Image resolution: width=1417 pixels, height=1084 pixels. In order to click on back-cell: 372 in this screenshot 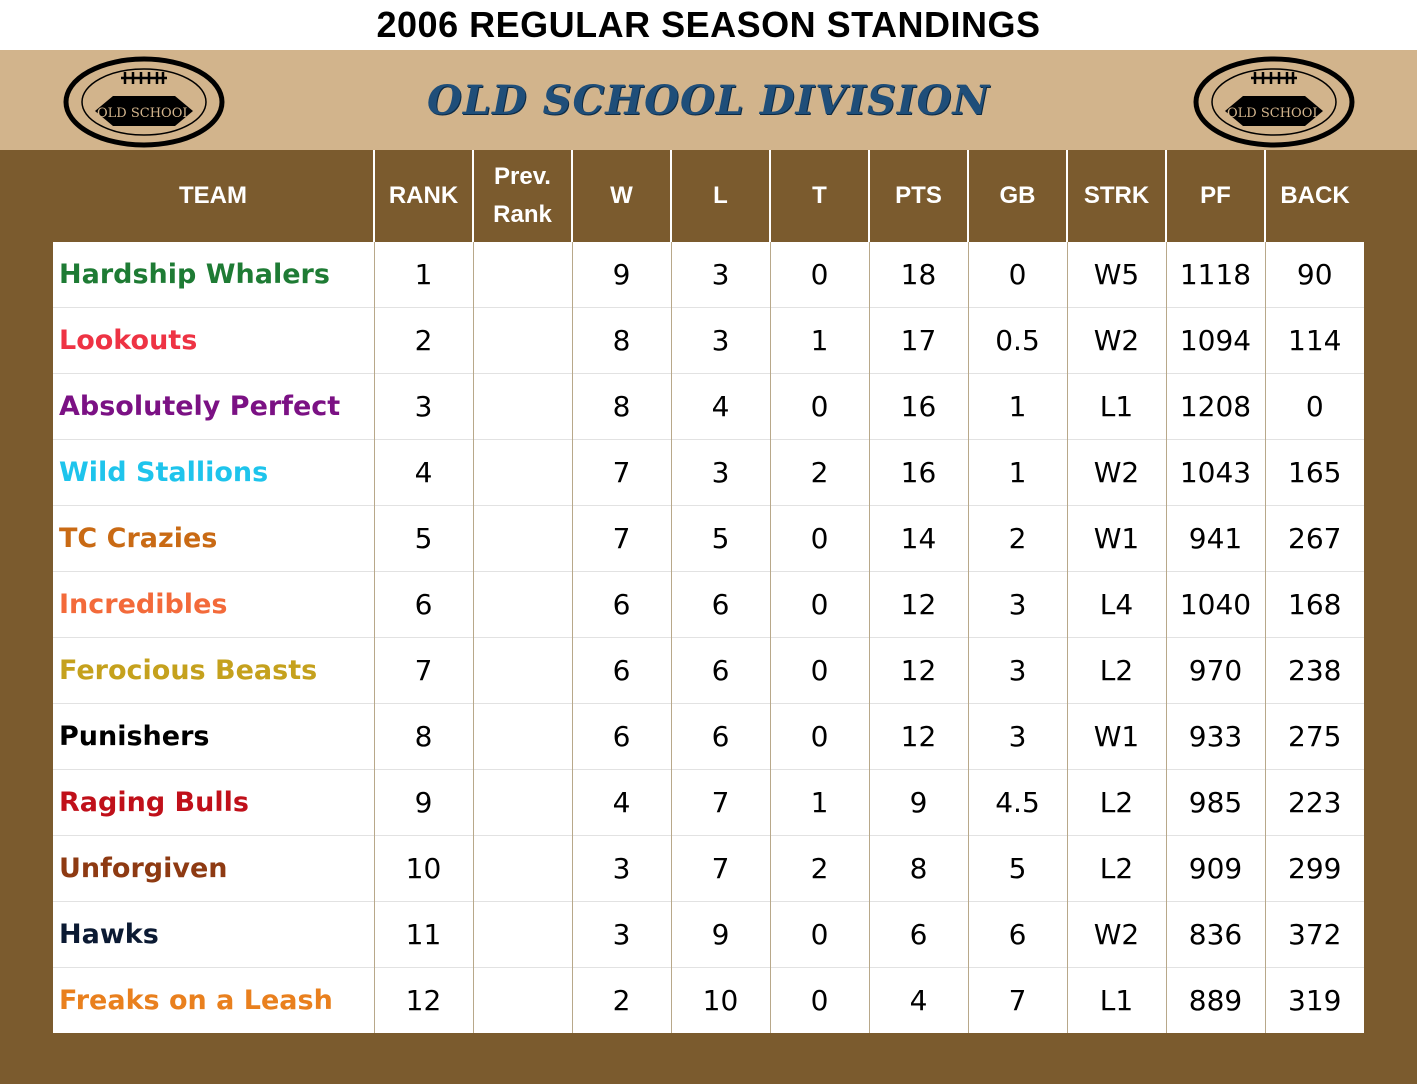, I will do `click(1314, 934)`.